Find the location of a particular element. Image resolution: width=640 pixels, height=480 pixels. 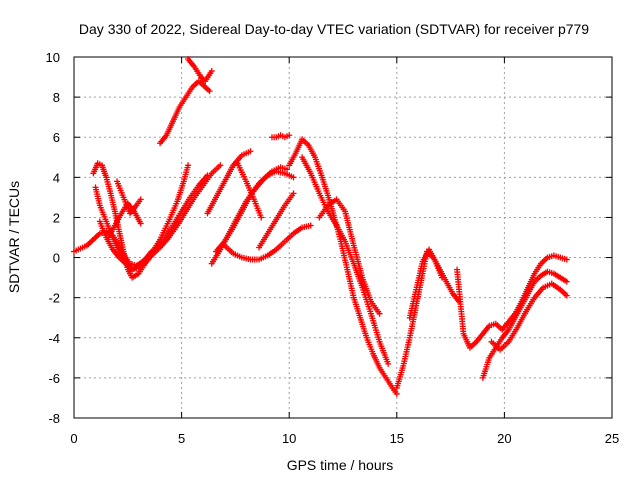

y-tick-label: 8 is located at coordinates (56, 97).